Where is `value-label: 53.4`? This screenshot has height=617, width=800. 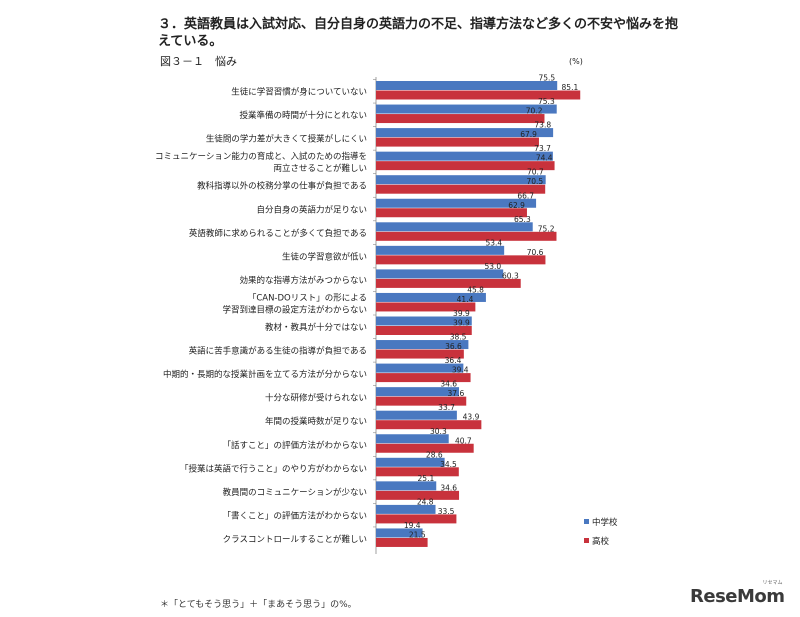 value-label: 53.4 is located at coordinates (493, 242).